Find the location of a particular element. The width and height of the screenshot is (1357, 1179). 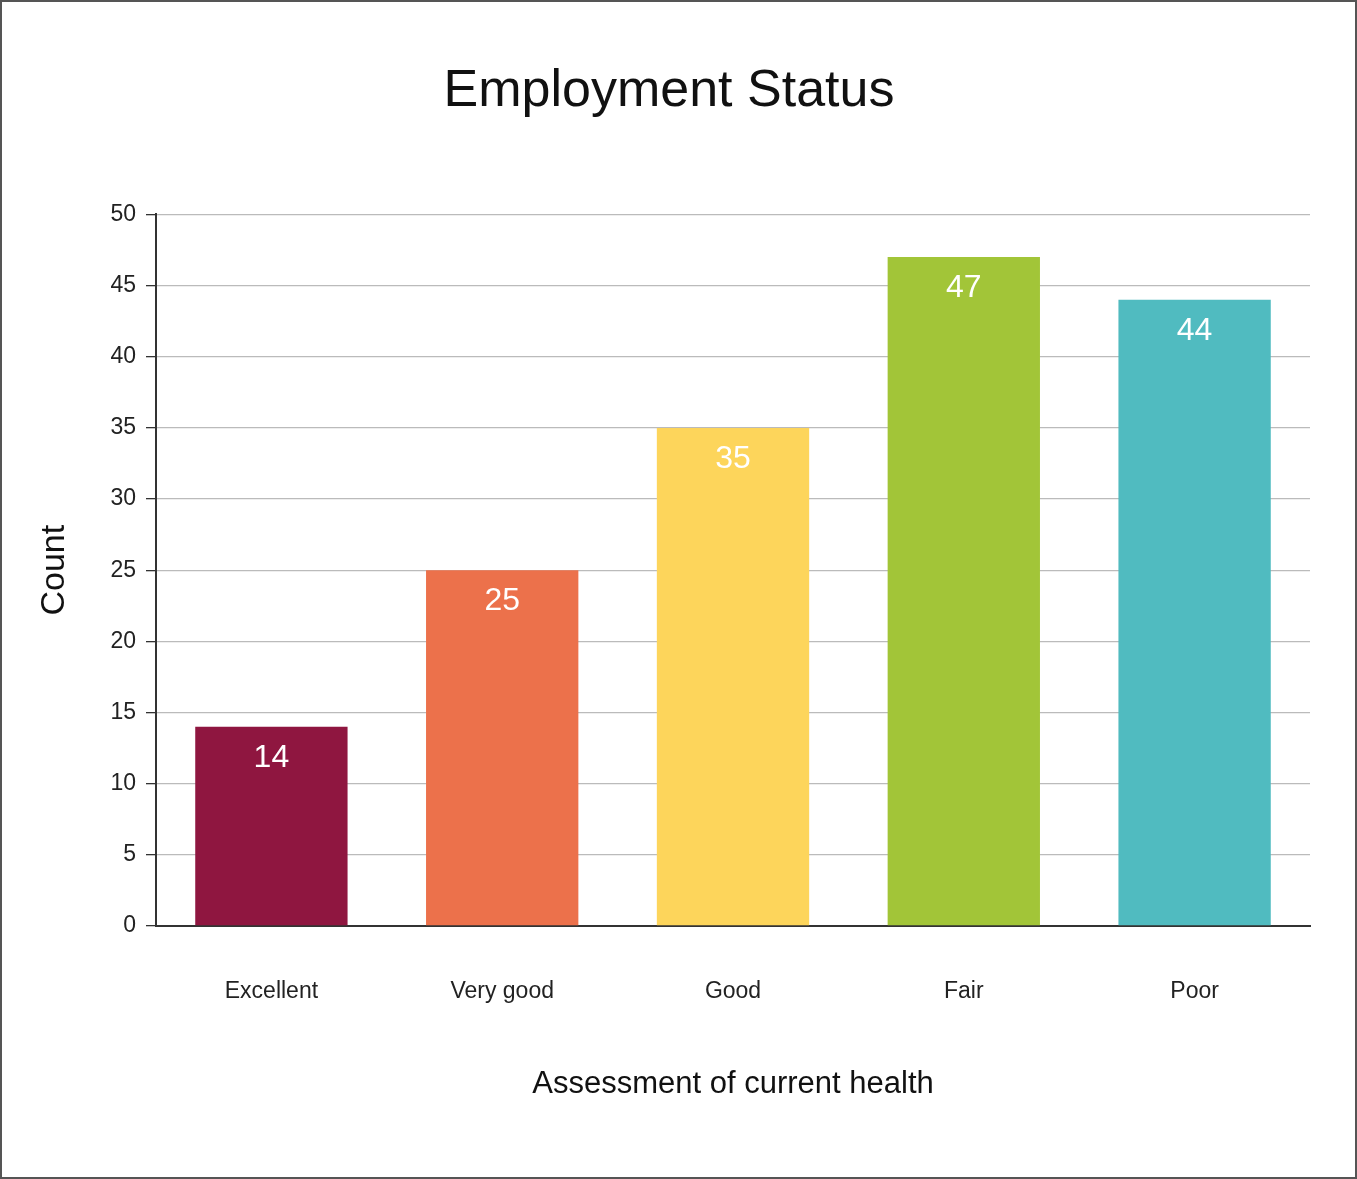

y-tick-label: 45 is located at coordinates (123, 283).